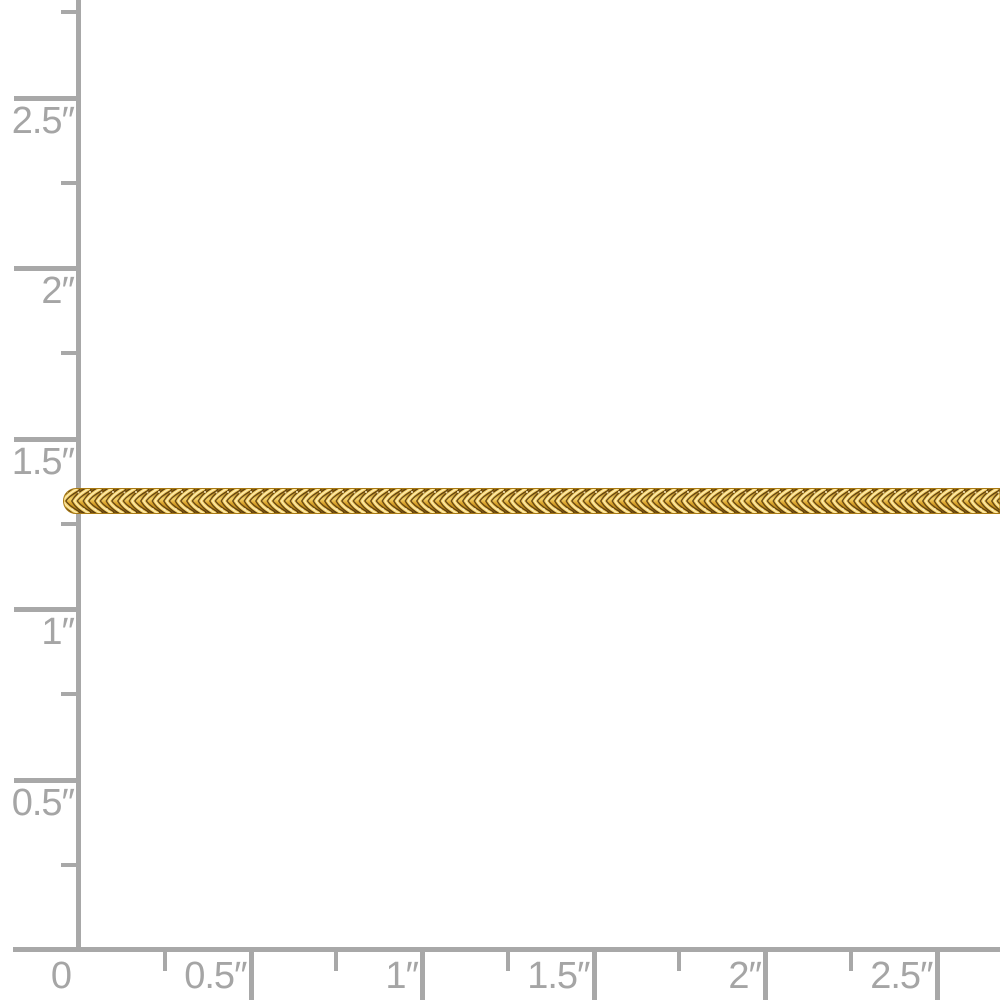  Describe the element at coordinates (43, 120) in the screenshot. I see `left-ruler-label: 2.5″` at that location.